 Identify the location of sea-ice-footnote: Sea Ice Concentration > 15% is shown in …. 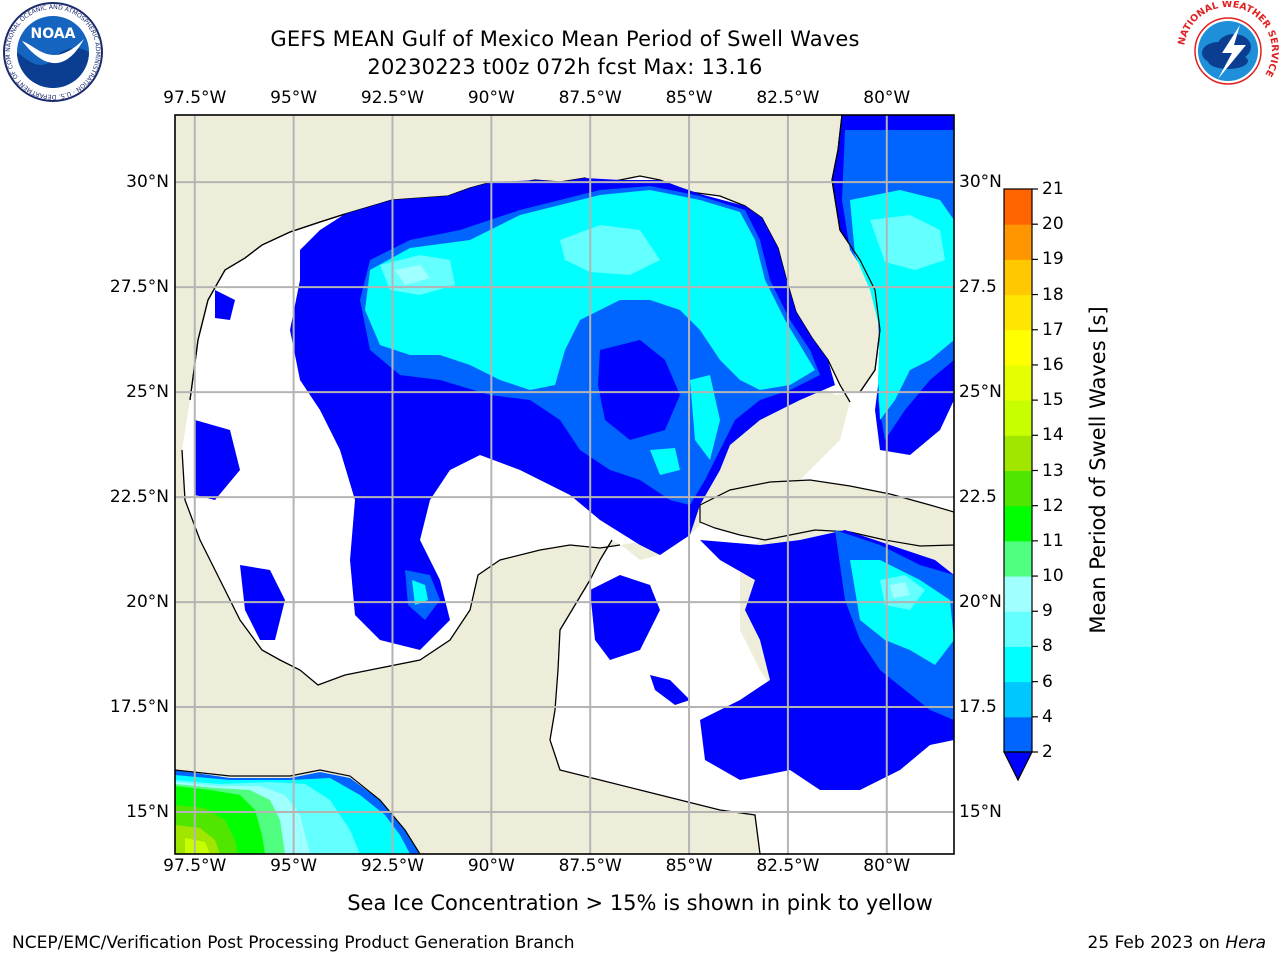
(640, 903).